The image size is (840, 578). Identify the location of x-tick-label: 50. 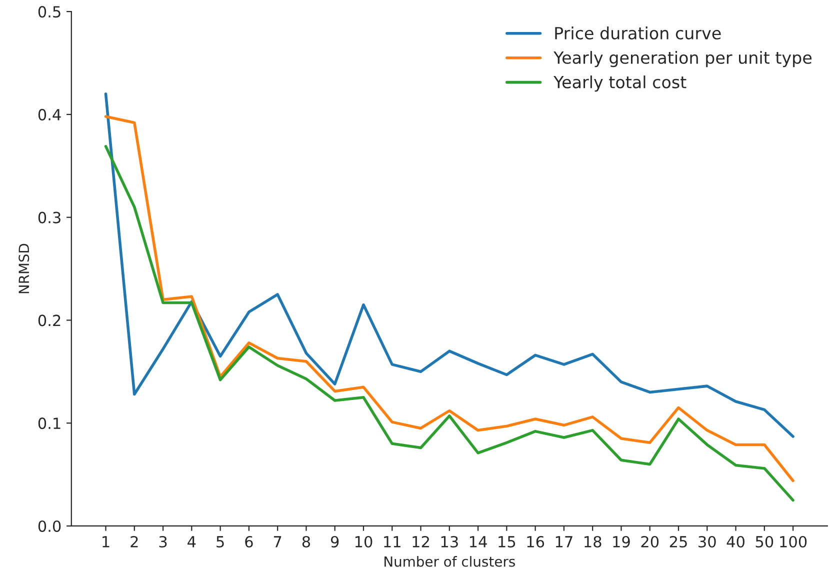
(765, 542).